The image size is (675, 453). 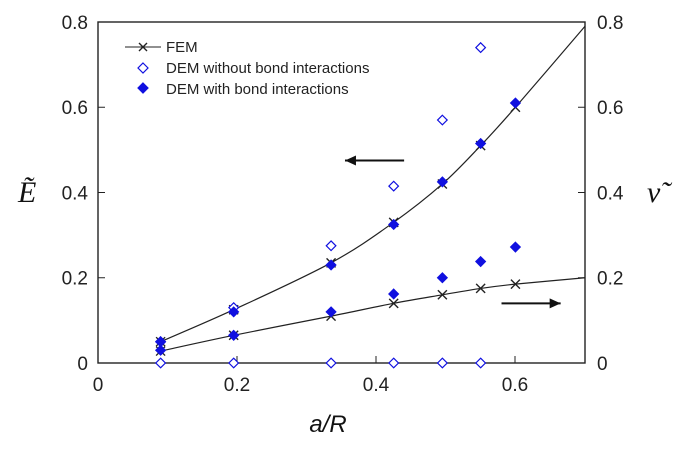 What do you see at coordinates (143, 47) in the screenshot?
I see `legend-fem-marker` at bounding box center [143, 47].